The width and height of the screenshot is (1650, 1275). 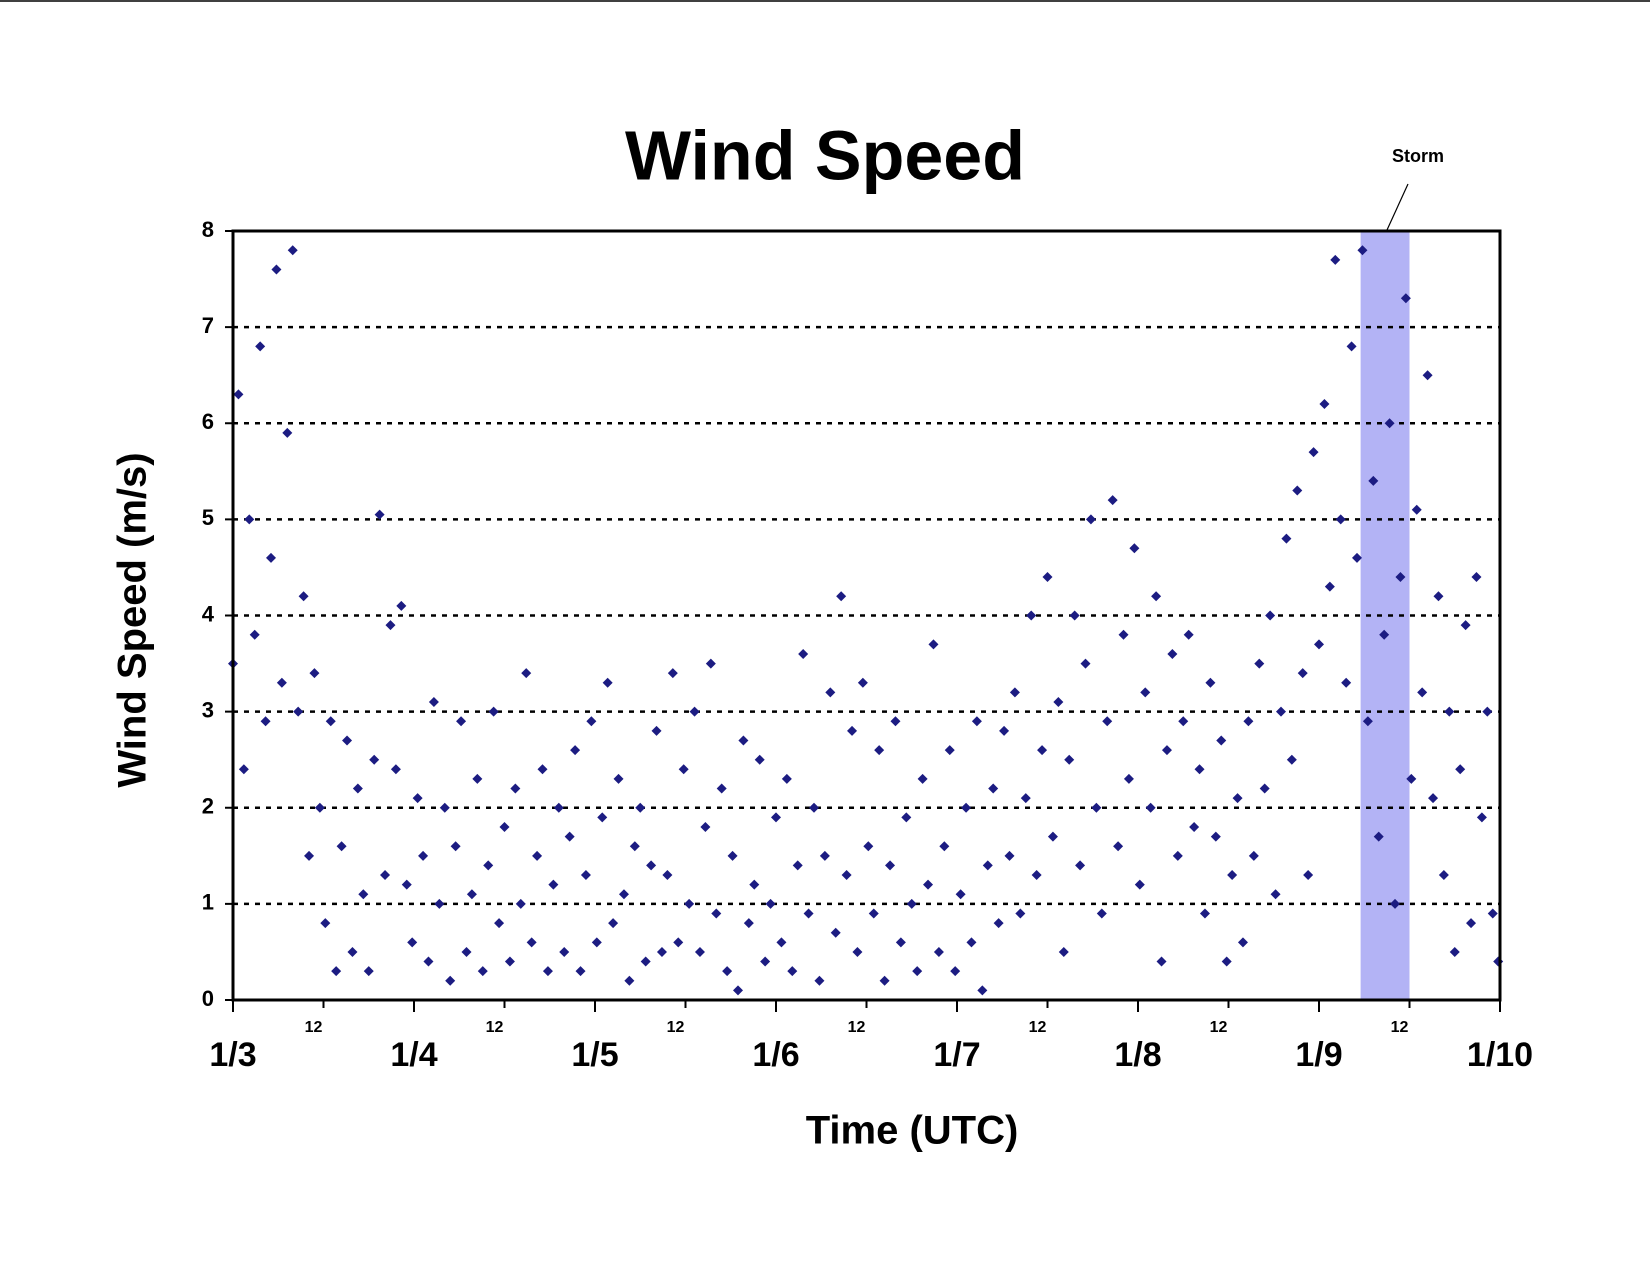 I want to click on x-tick-label: 1/10, so click(x=1500, y=1055).